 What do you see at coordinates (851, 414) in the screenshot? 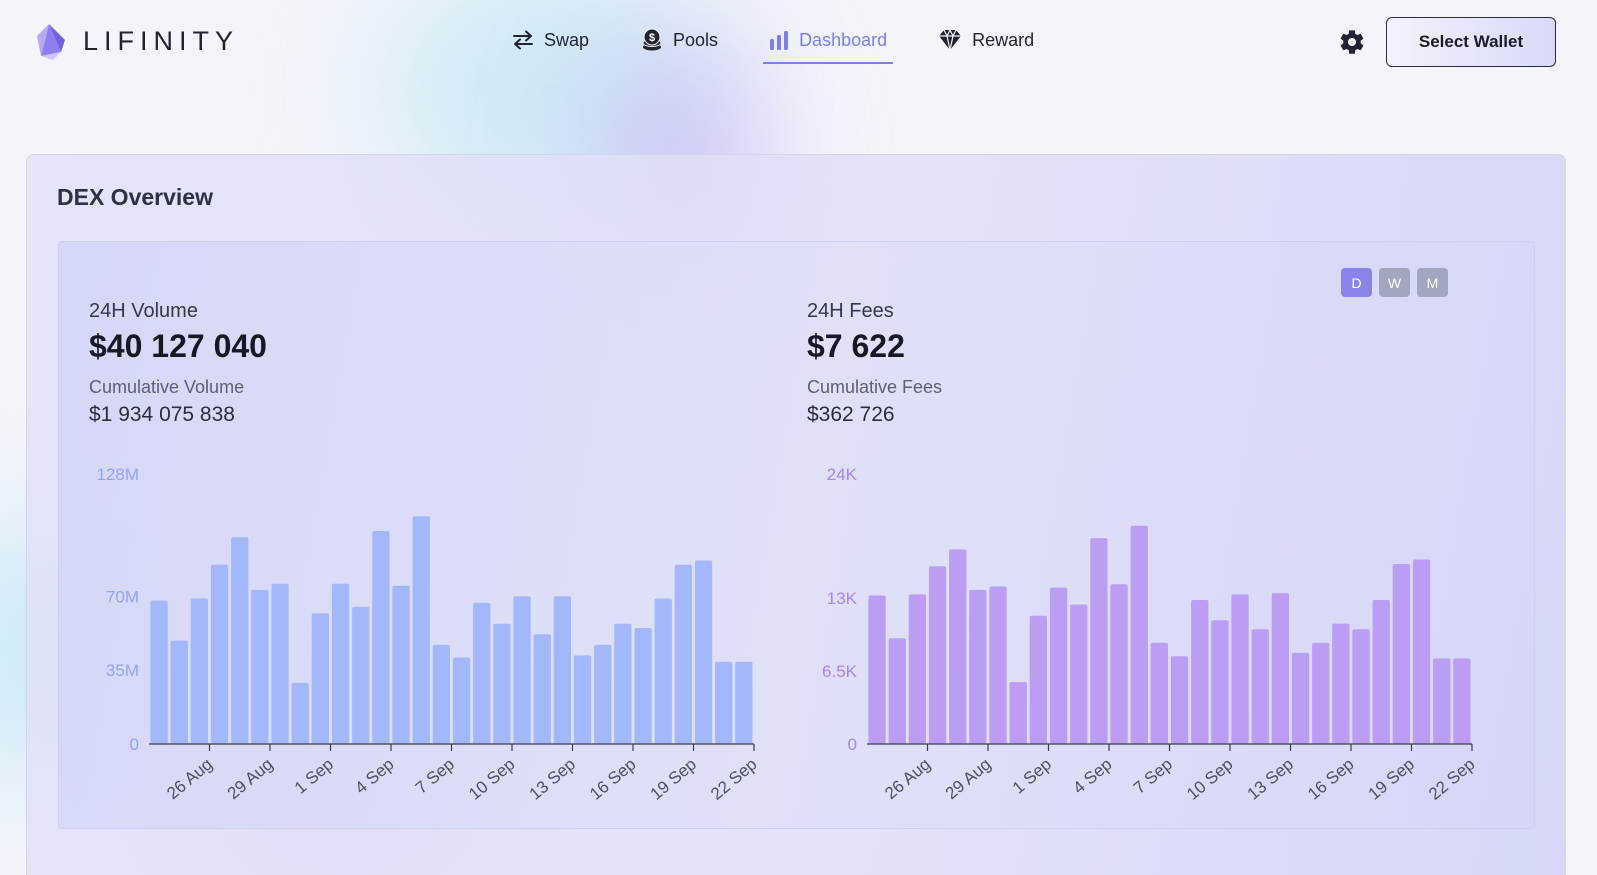
I see `cumulative-fees-value: $362 726` at bounding box center [851, 414].